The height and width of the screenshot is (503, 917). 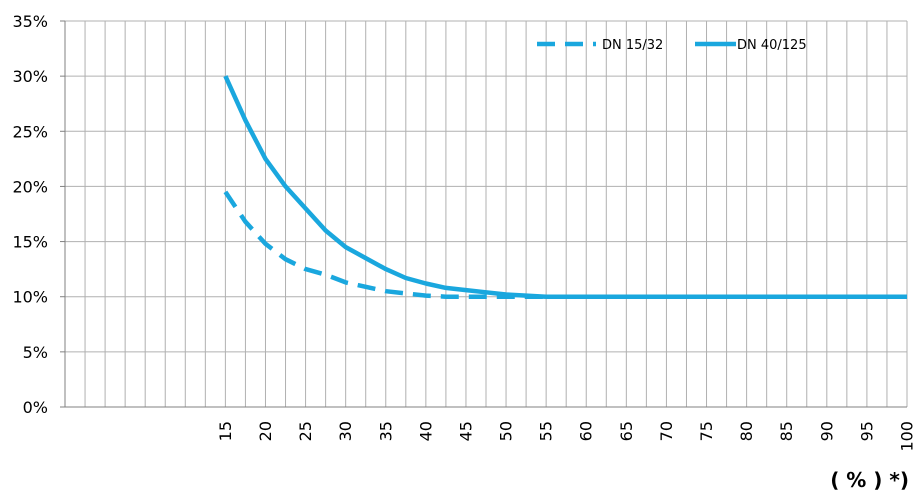 What do you see at coordinates (869, 480) in the screenshot?
I see `x-axis-label: ( % ) *)` at bounding box center [869, 480].